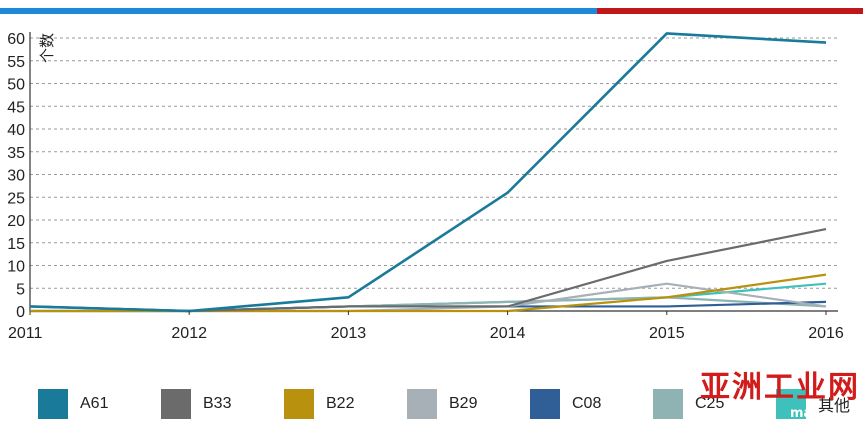 The width and height of the screenshot is (863, 435). What do you see at coordinates (20, 312) in the screenshot?
I see `y-tick-label: 0` at bounding box center [20, 312].